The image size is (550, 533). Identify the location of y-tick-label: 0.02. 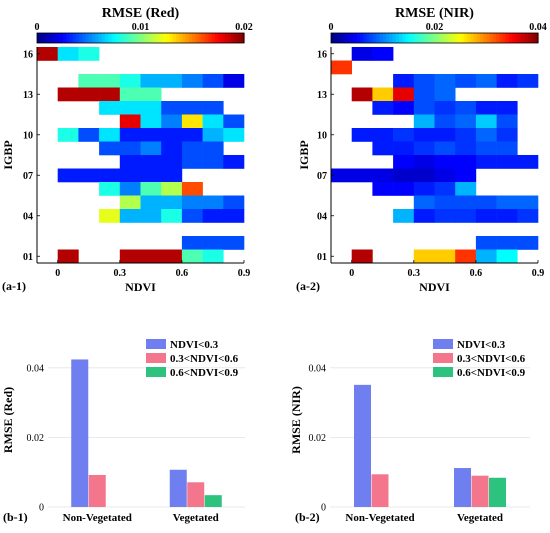
(36, 438).